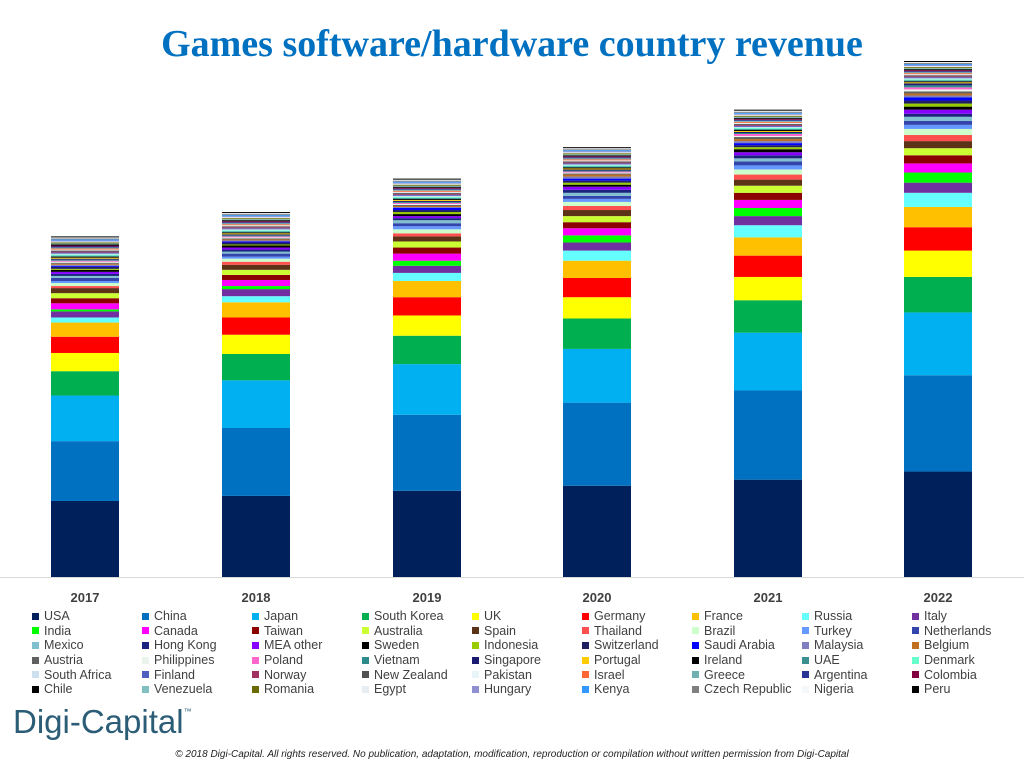 The image size is (1024, 768). I want to click on legend-label: Nigeria, so click(834, 689).